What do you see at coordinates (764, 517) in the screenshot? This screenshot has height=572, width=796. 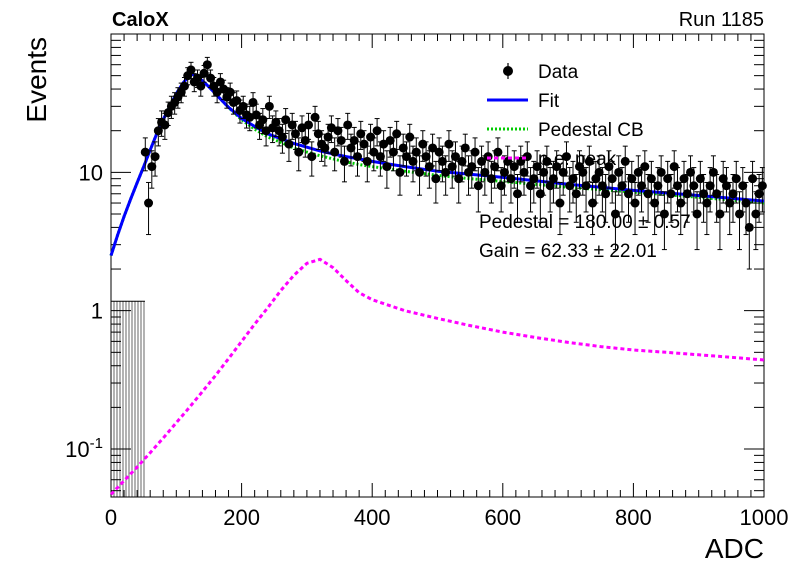 I see `x-tick-label: 1000` at bounding box center [764, 517].